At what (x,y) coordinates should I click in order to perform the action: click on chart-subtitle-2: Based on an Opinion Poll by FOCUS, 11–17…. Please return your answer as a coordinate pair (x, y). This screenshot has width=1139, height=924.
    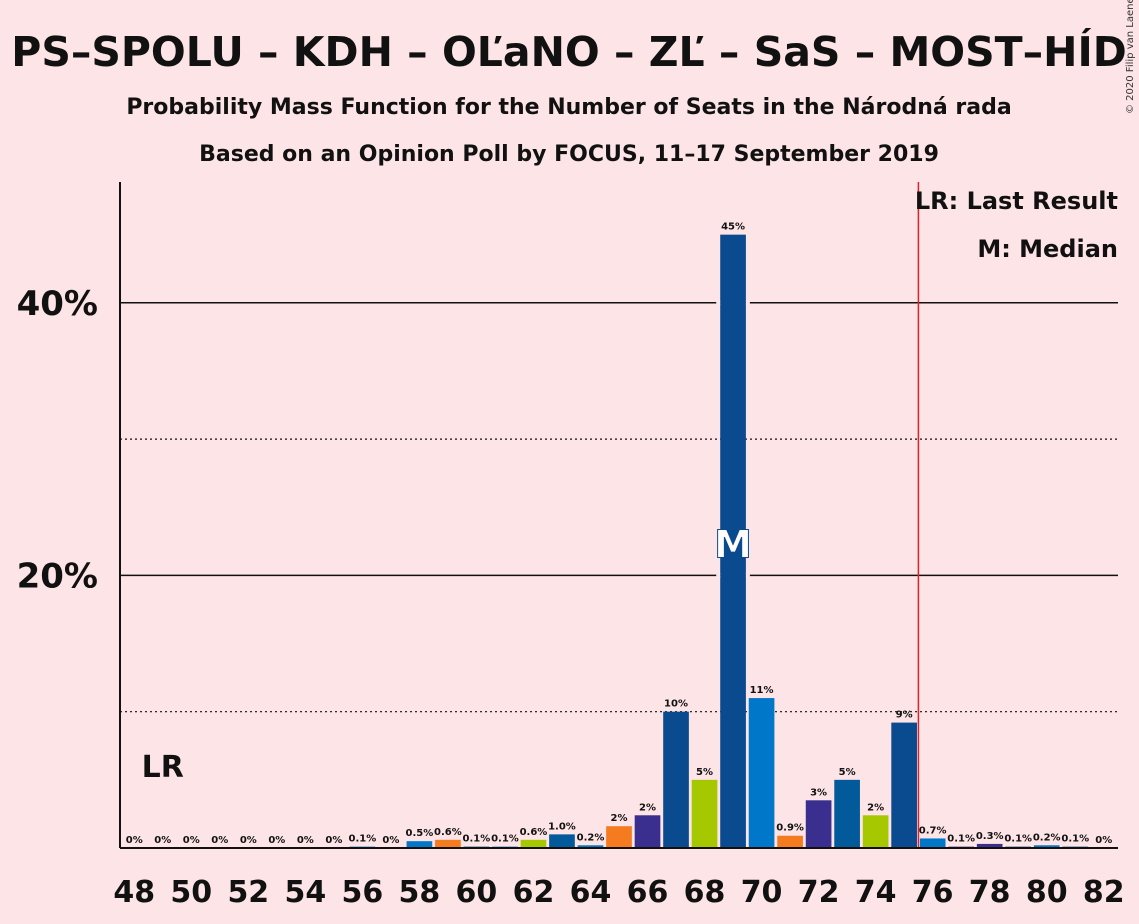
    Looking at the image, I should click on (569, 154).